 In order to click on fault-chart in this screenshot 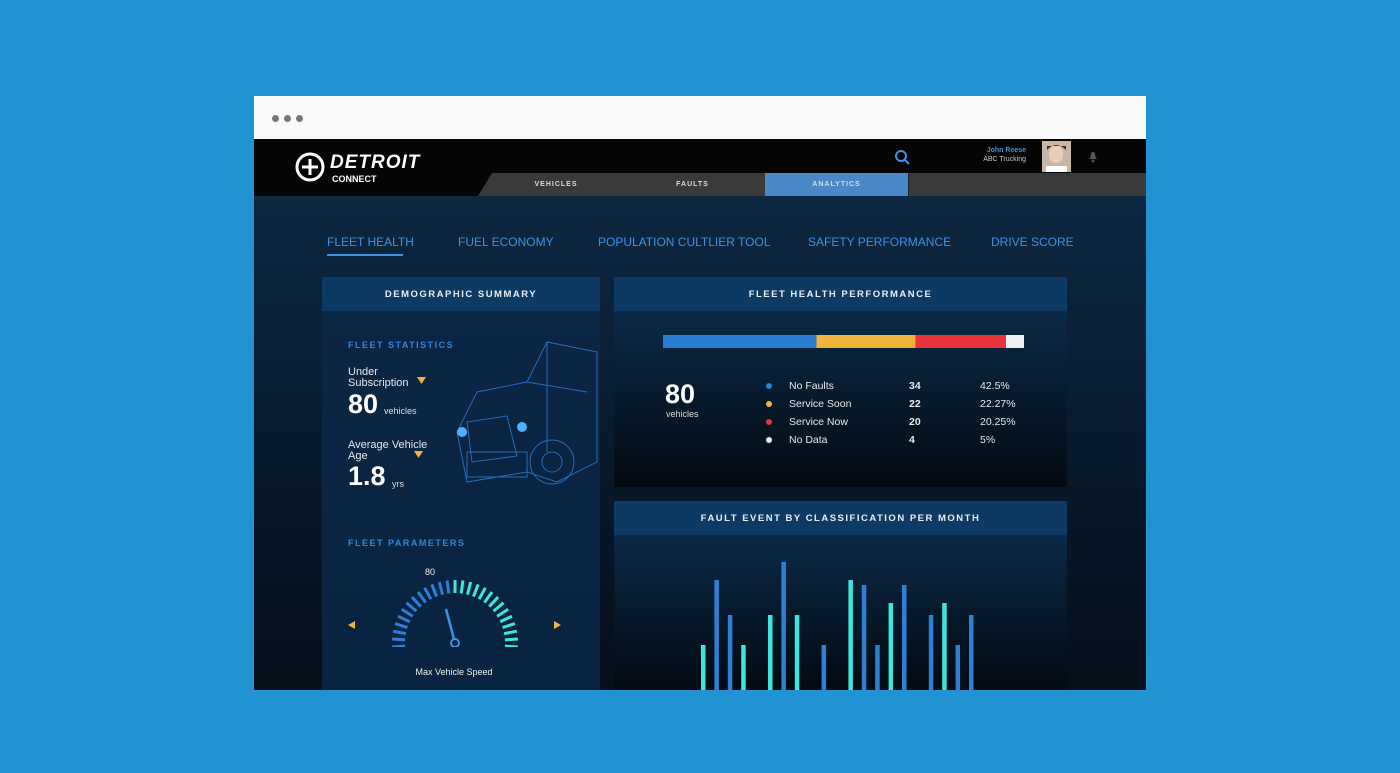, I will do `click(837, 626)`.